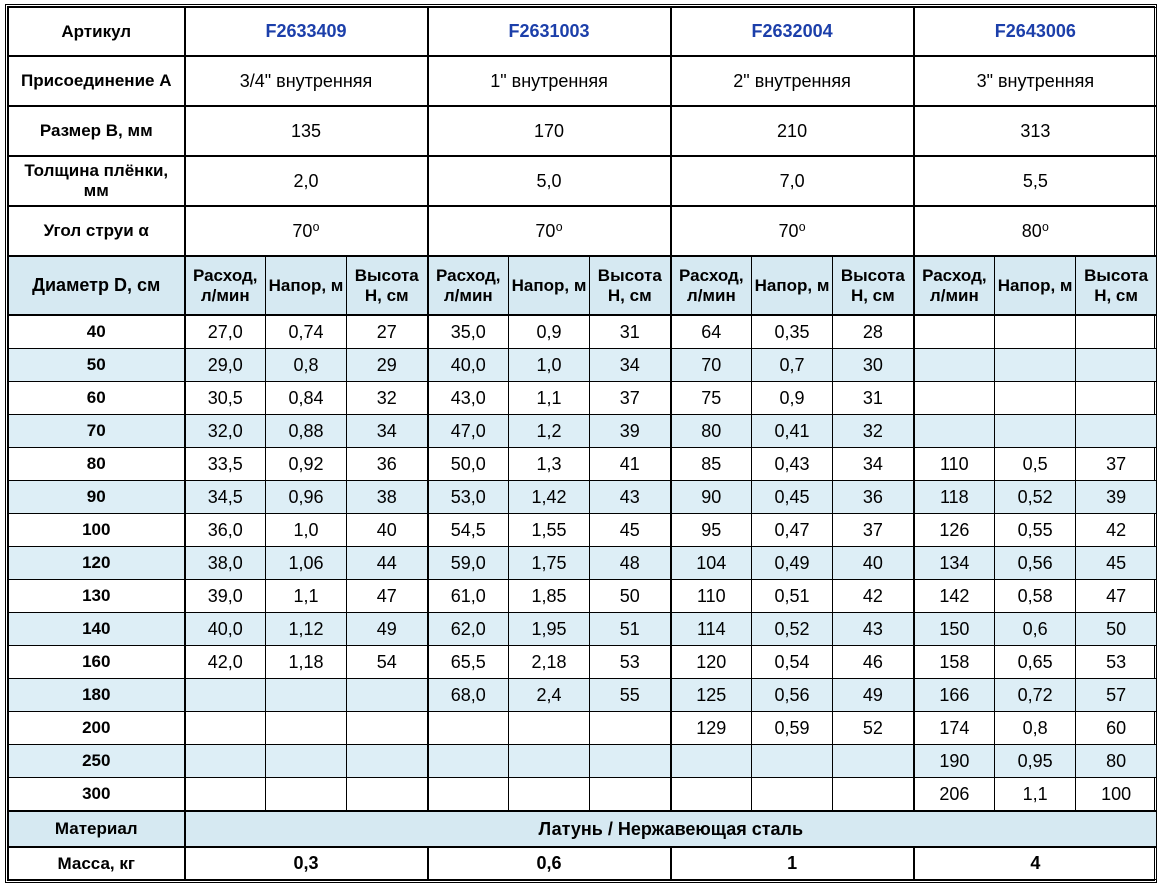 Image resolution: width=1158 pixels, height=887 pixels. What do you see at coordinates (583, 530) in the screenshot?
I see `table-row: 100 36,0 1,0 40 54,5 1,55 45 95 0,47 37 126 0,55 42` at bounding box center [583, 530].